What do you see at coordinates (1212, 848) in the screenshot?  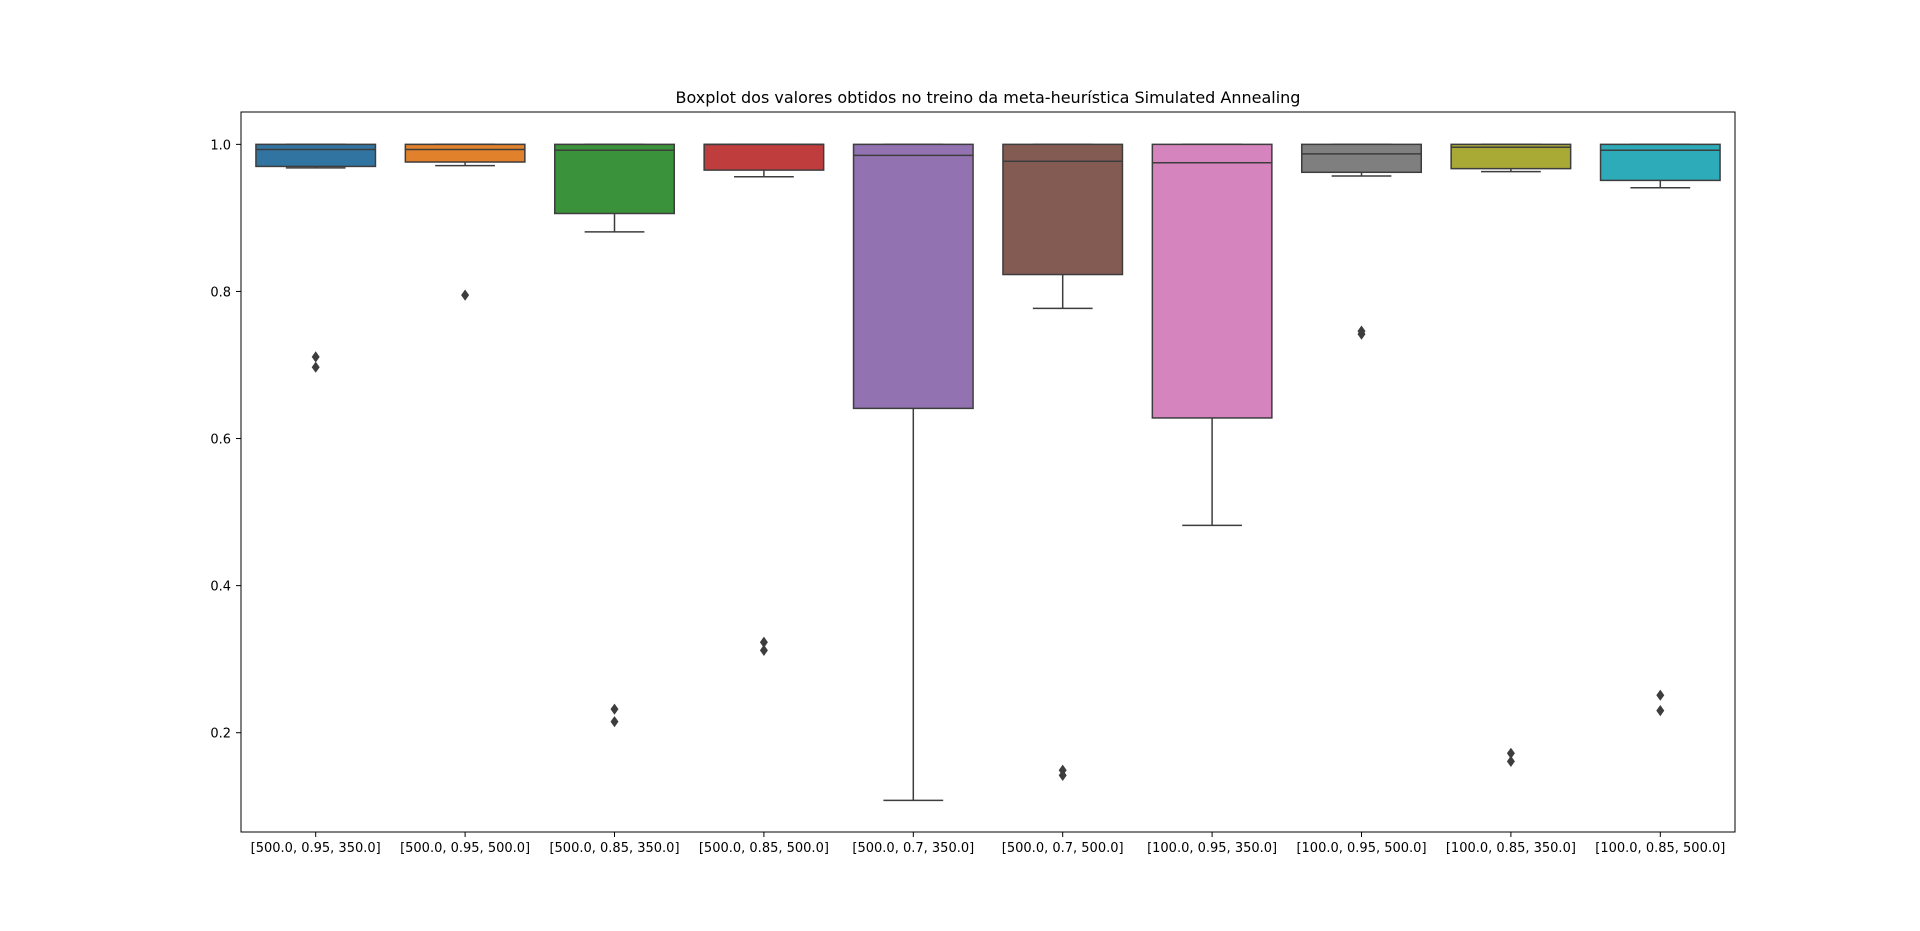 I see `x-tick-label: [100.0, 0.95, 350.0]` at bounding box center [1212, 848].